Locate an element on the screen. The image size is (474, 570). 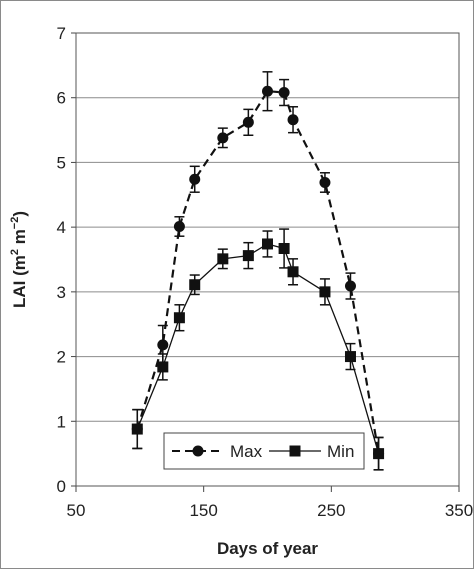
y-axis-title-sup1: 2 is located at coordinates (15, 252).